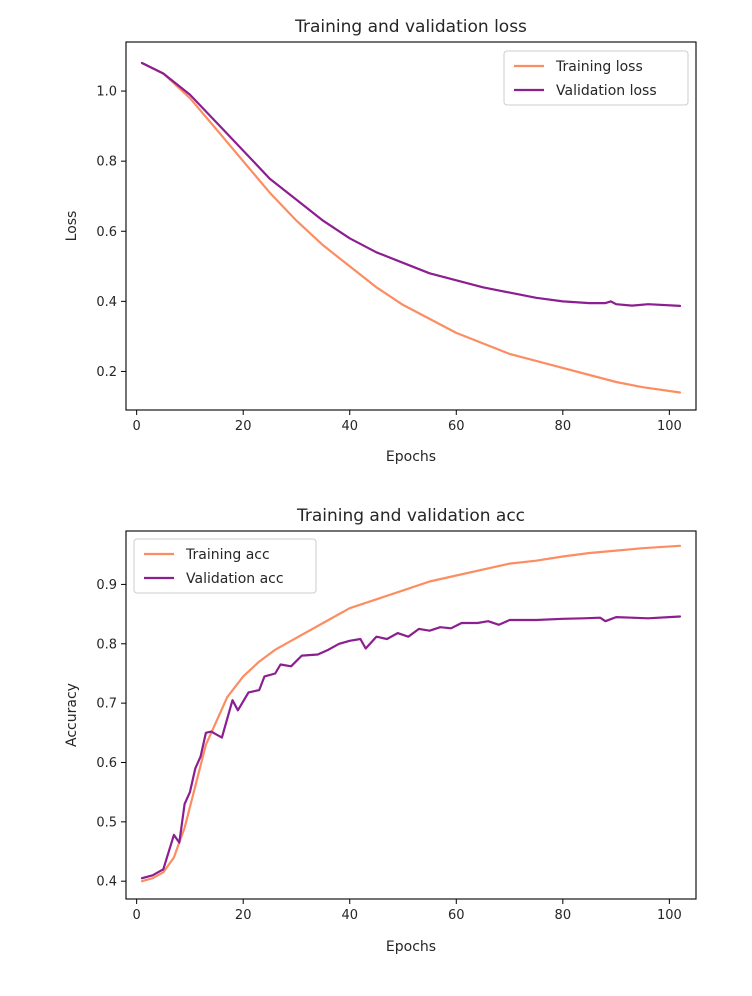 The width and height of the screenshot is (752, 996). I want to click on accuracy-chart-xlabel: Epochs, so click(411, 947).